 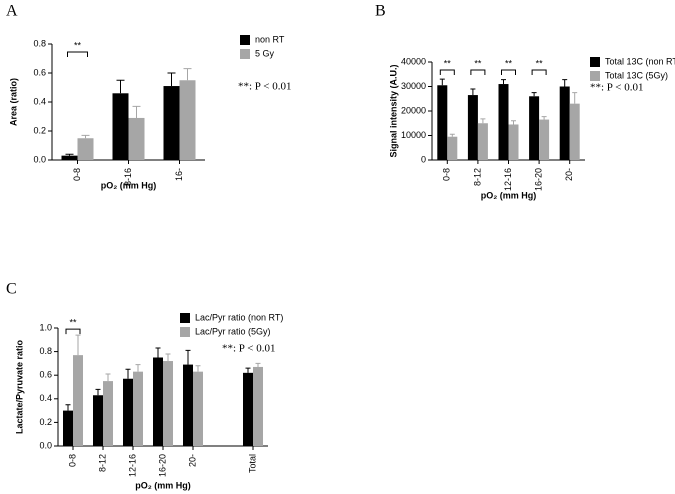 What do you see at coordinates (477, 177) in the screenshot?
I see `x-tick-label: 8-12` at bounding box center [477, 177].